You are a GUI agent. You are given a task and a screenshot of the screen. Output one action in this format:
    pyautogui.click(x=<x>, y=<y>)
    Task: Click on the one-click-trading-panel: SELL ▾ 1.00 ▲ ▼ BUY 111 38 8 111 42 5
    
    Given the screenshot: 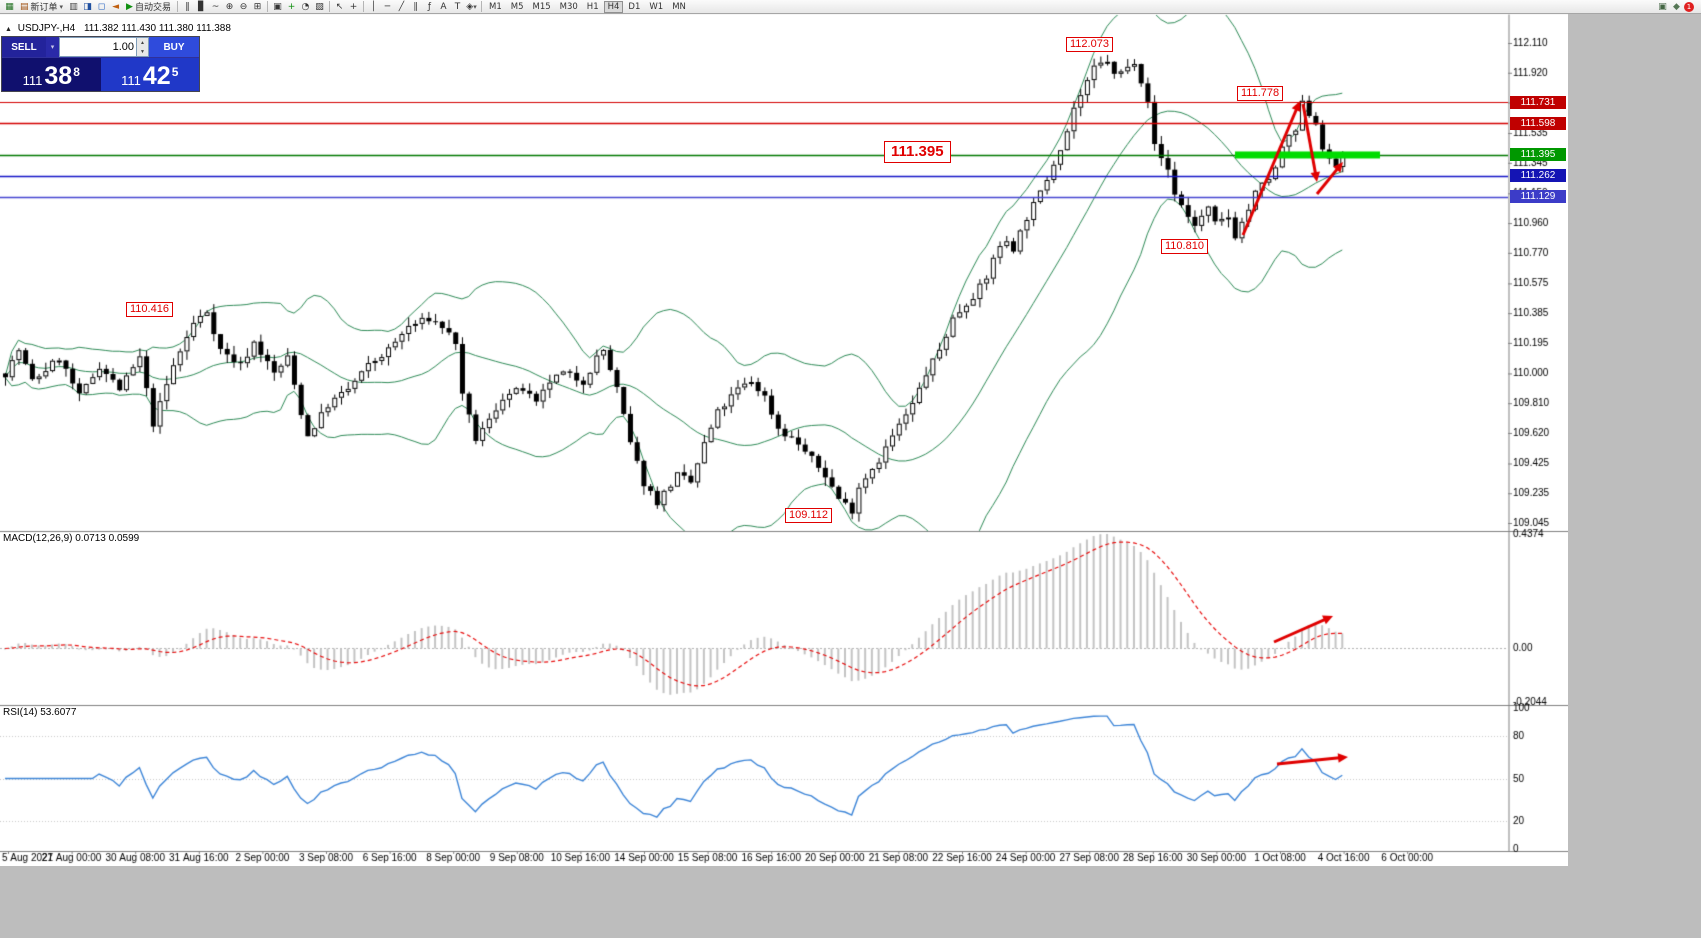 What is the action you would take?
    pyautogui.click(x=100, y=64)
    